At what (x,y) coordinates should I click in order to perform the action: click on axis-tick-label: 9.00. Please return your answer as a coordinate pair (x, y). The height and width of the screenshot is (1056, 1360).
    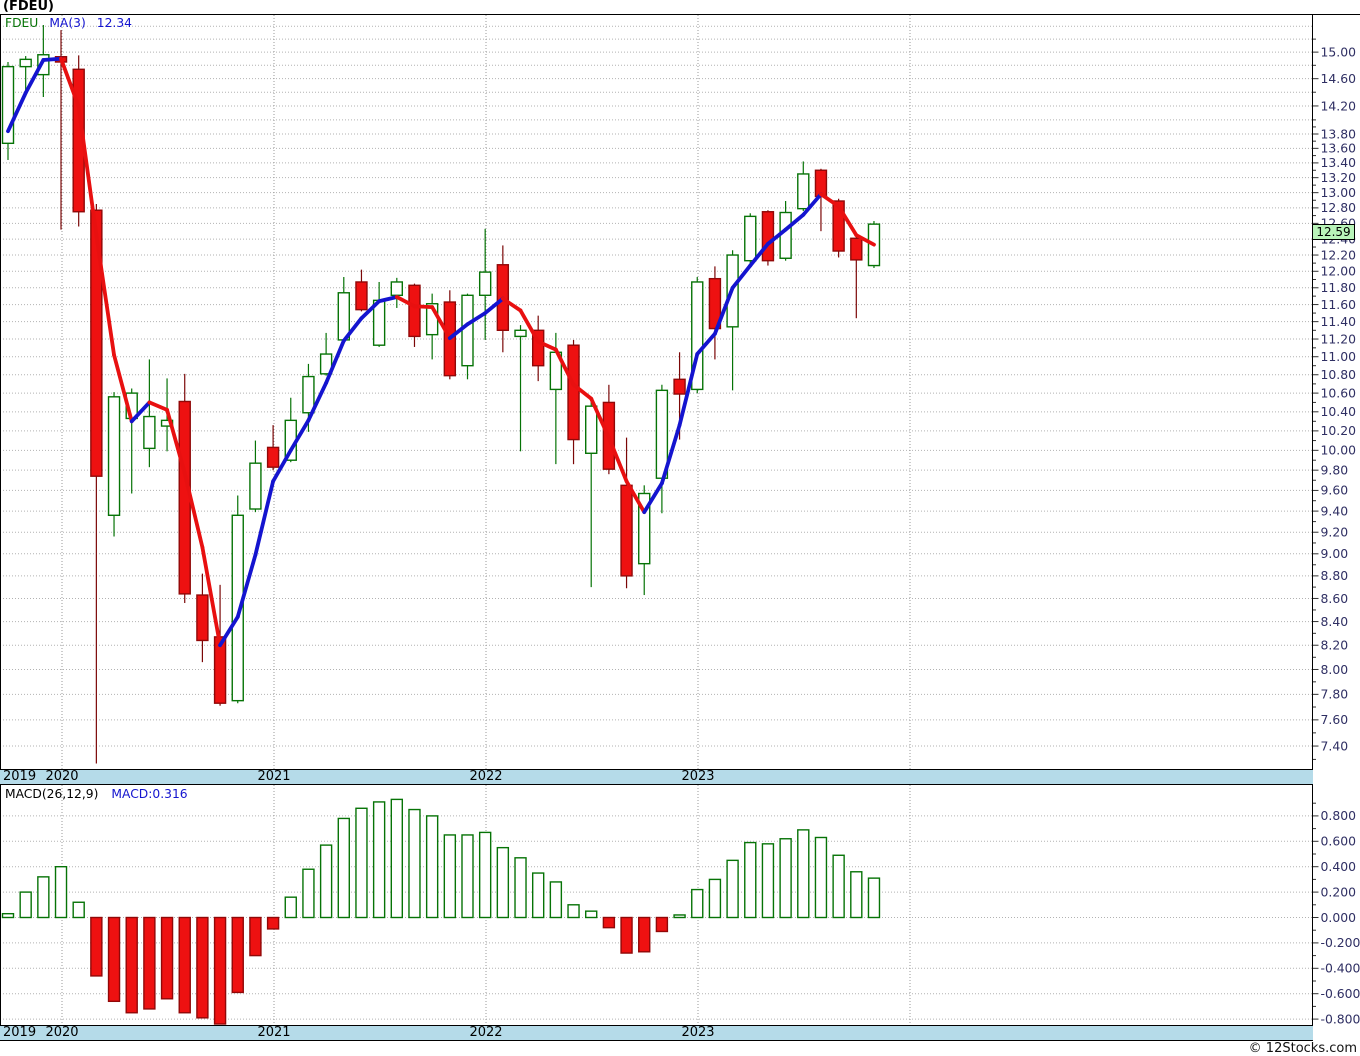
    Looking at the image, I should click on (1335, 553).